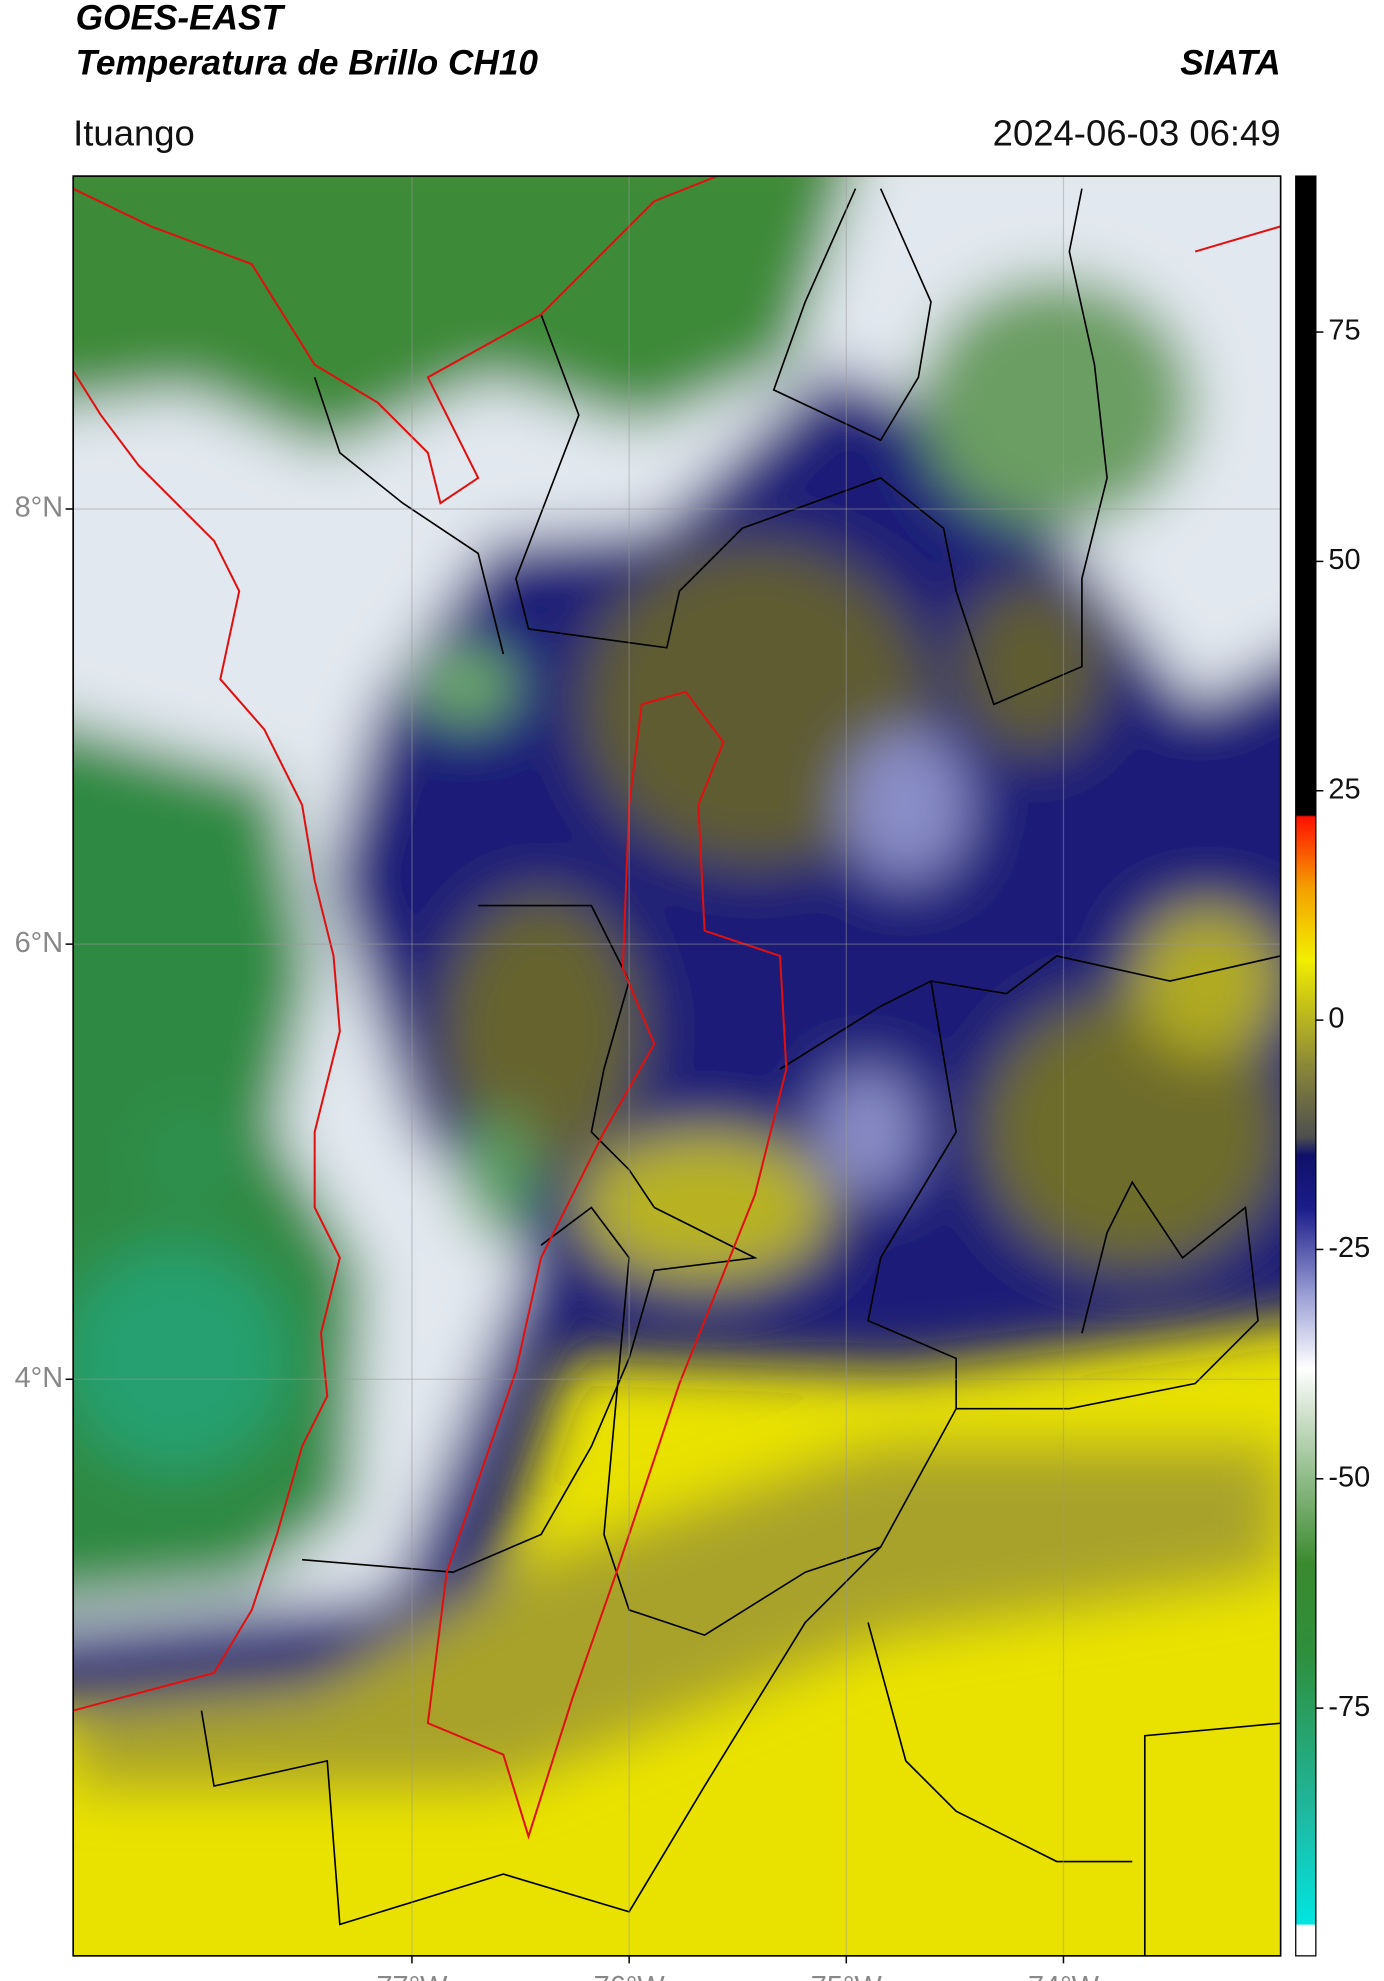 Image resolution: width=1384 pixels, height=1981 pixels. Describe the element at coordinates (1344, 789) in the screenshot. I see `colorbar-tick-label: 25` at that location.